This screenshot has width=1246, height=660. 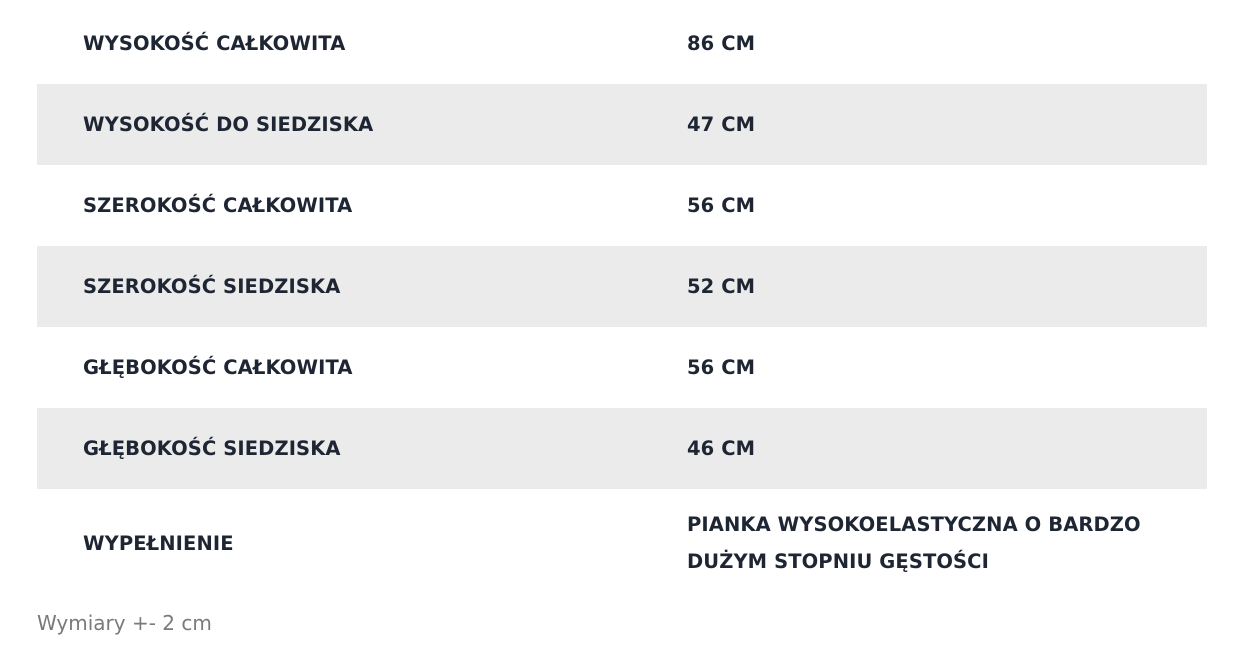 What do you see at coordinates (214, 43) in the screenshot?
I see `spec-label-total-height: WYSOKOŚĆ CAŁKOWITA` at bounding box center [214, 43].